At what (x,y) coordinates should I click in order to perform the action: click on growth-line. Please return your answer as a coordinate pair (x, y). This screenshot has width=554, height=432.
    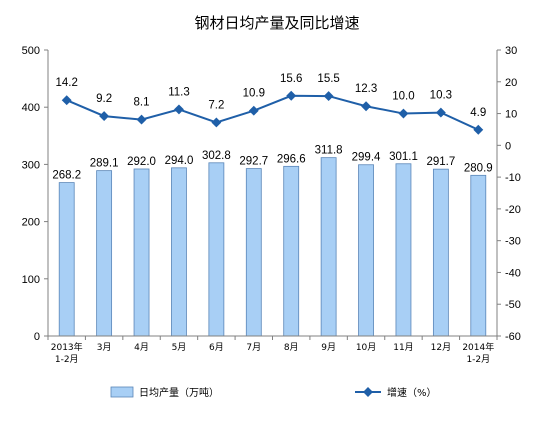
    Looking at the image, I should click on (272, 112).